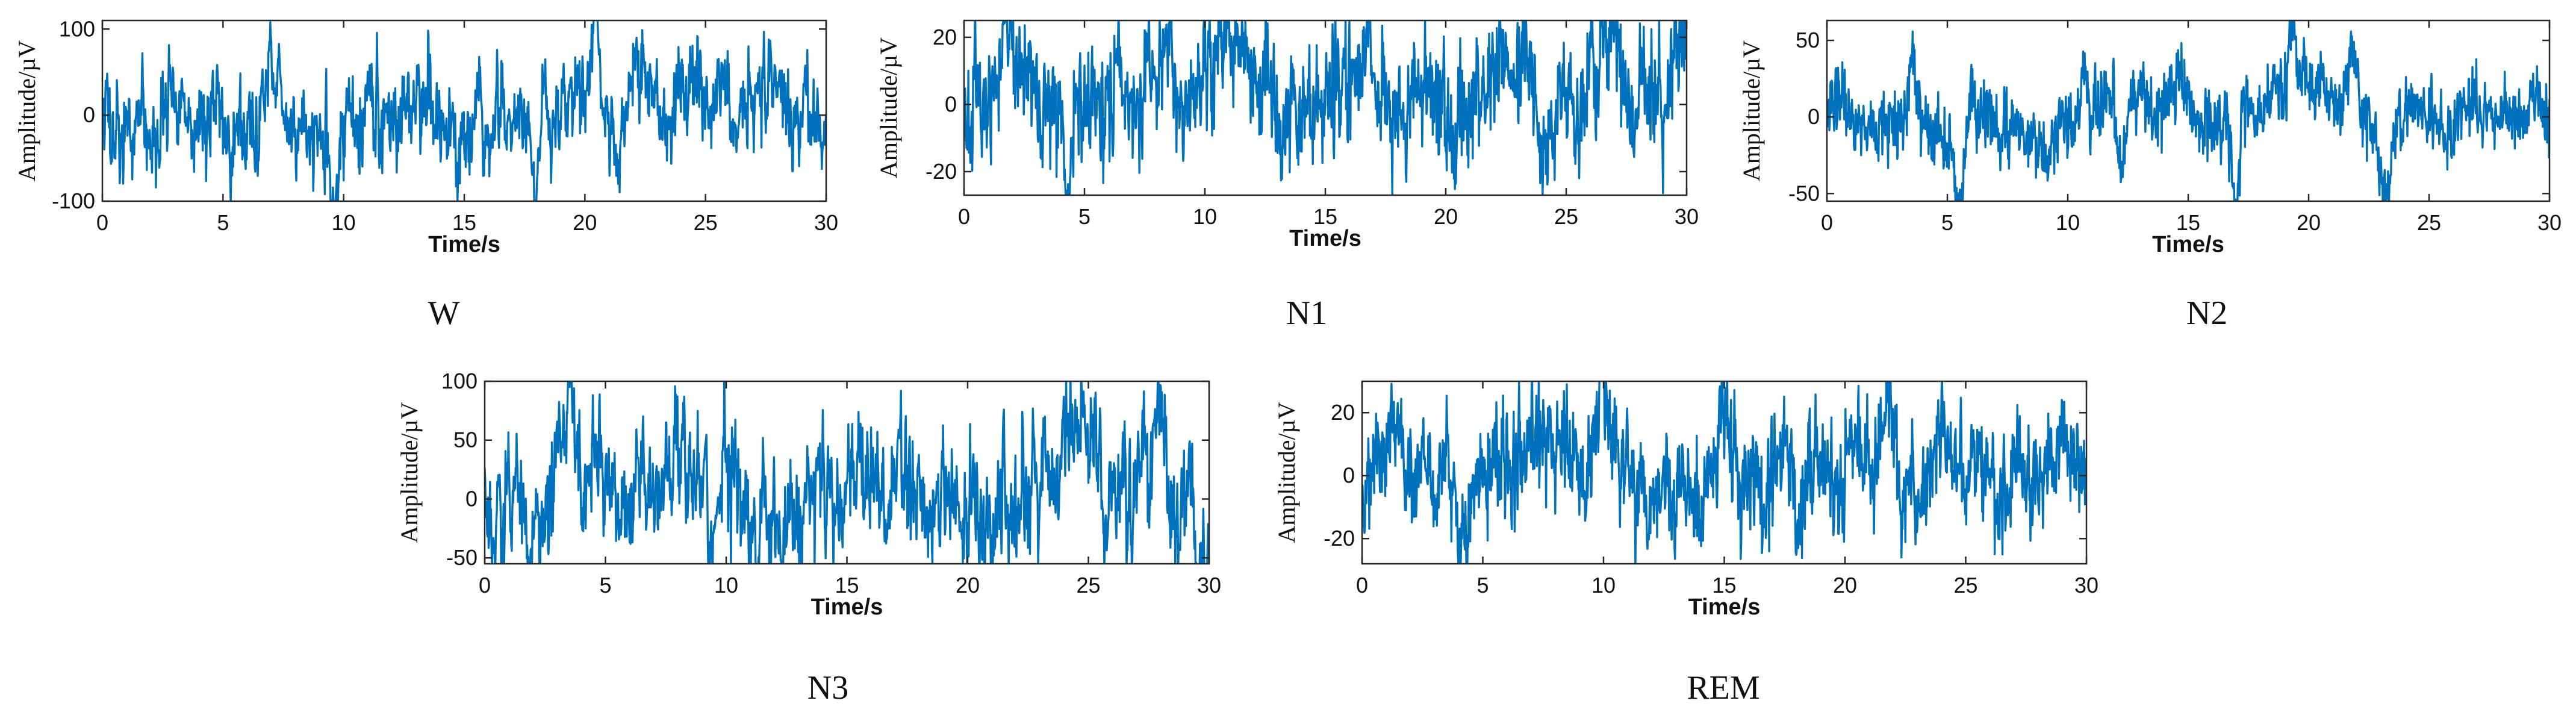  What do you see at coordinates (1724, 688) in the screenshot?
I see `caption-rem: REM` at bounding box center [1724, 688].